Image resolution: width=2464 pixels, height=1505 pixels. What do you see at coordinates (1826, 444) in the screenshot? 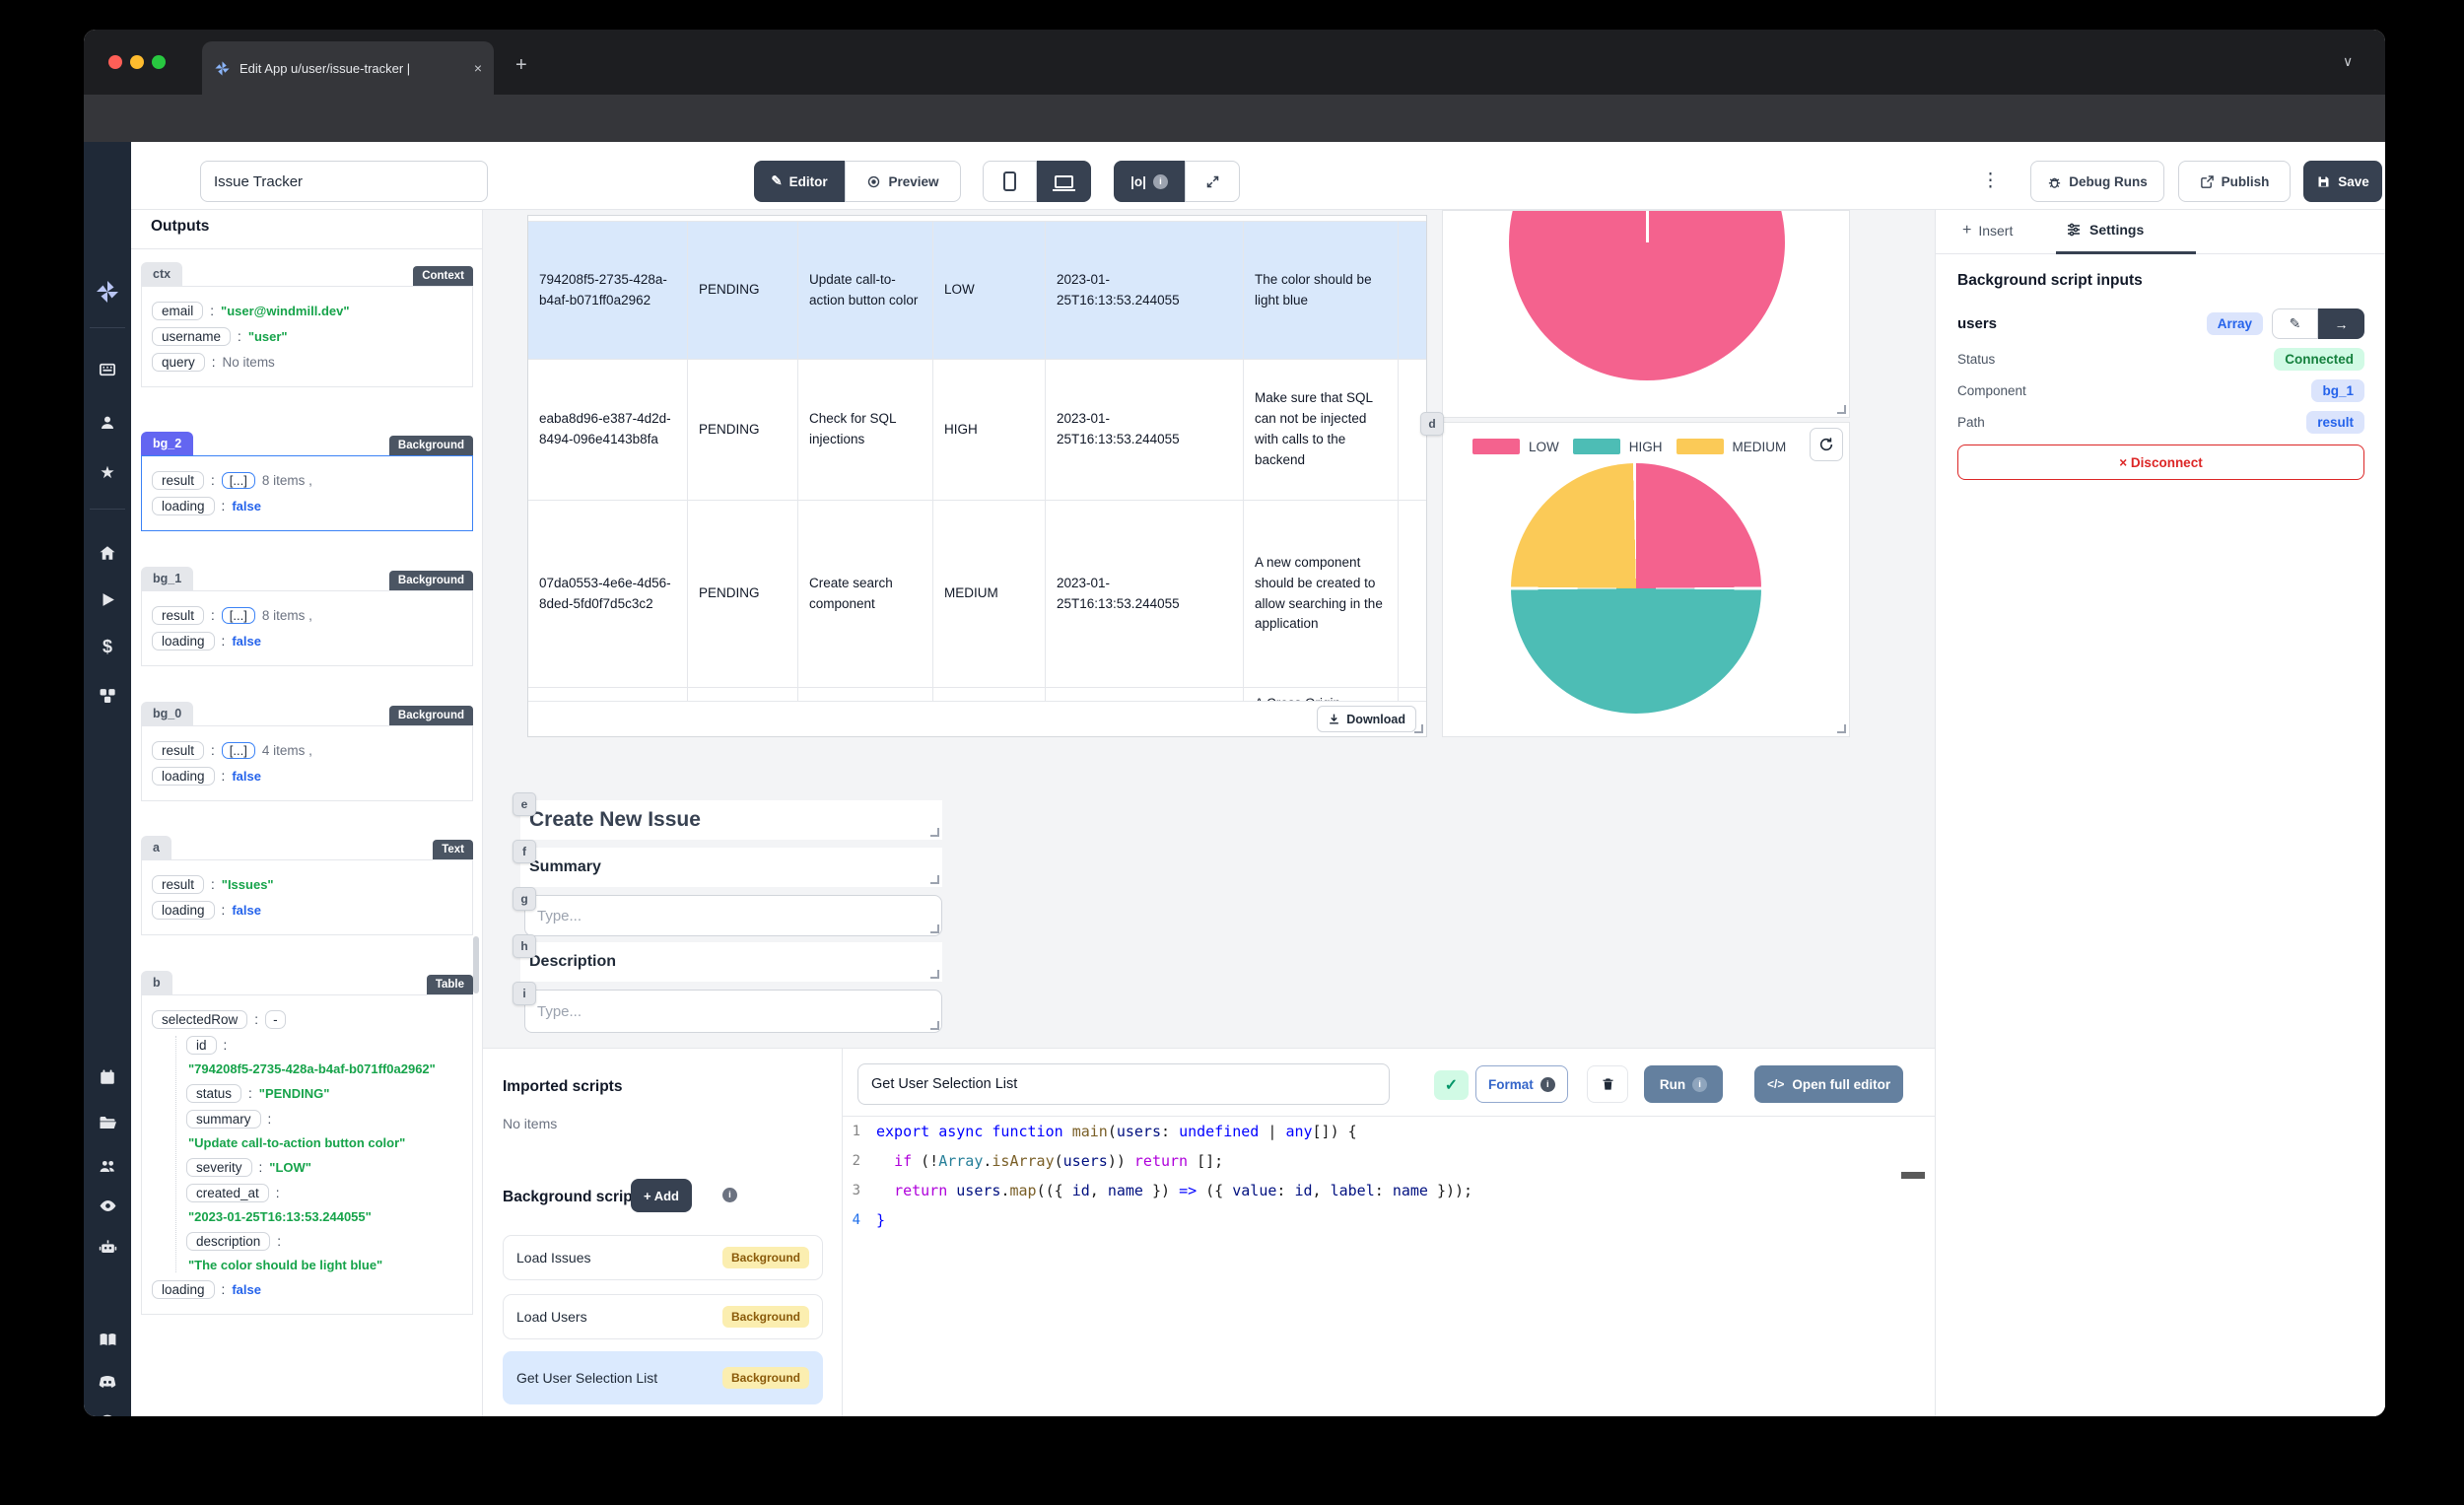
I see `refresh-button` at bounding box center [1826, 444].